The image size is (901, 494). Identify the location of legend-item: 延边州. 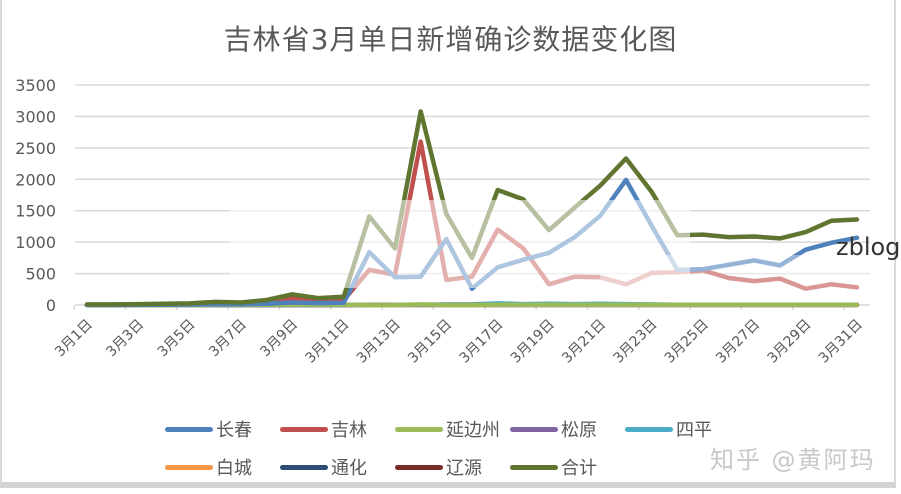
(452, 429).